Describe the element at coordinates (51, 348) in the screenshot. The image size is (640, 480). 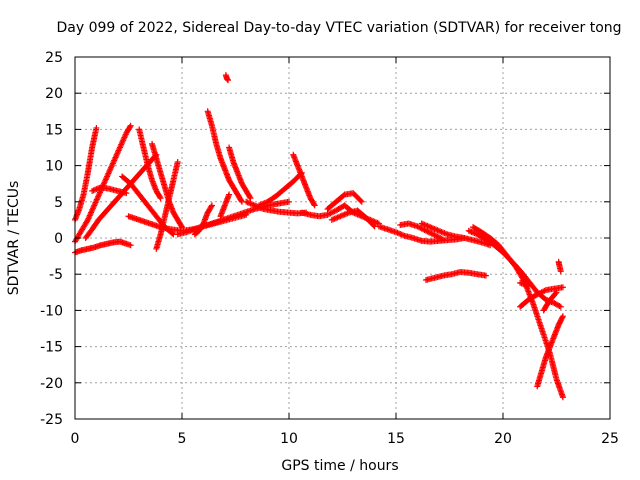
I see `y-tick-label: -15` at that location.